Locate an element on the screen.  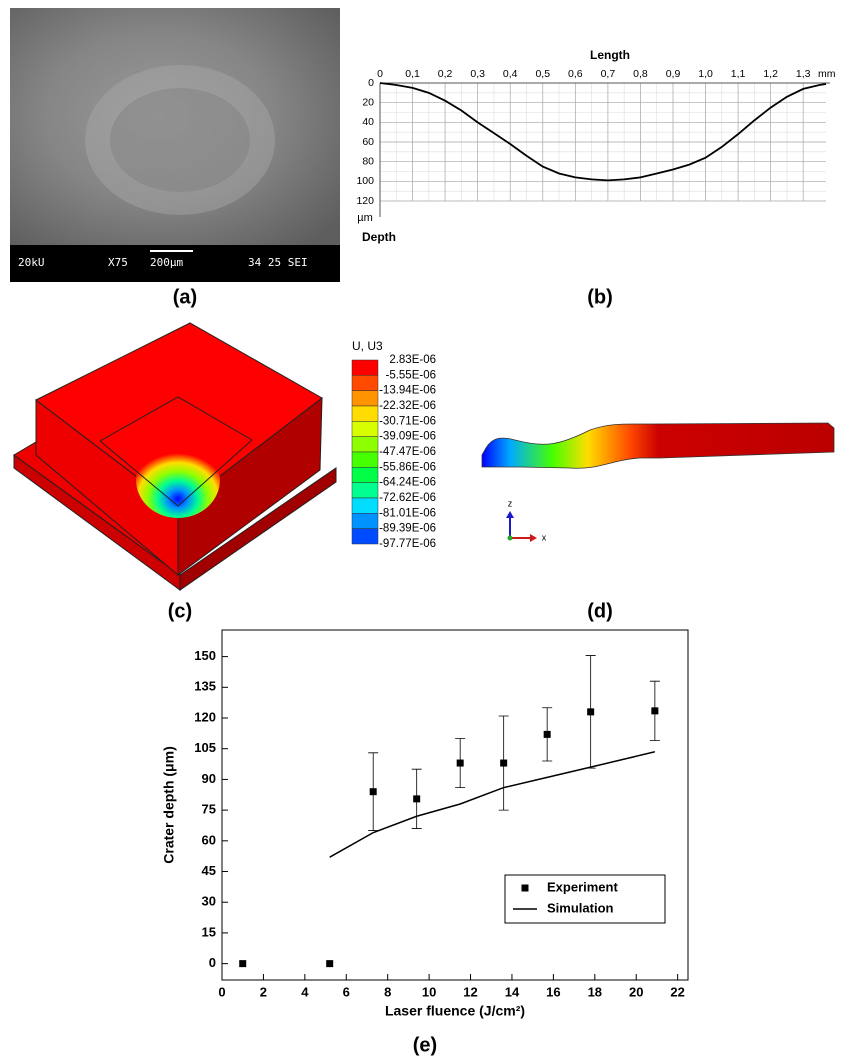
contour-level: -13.94E-06 is located at coordinates (407, 391).